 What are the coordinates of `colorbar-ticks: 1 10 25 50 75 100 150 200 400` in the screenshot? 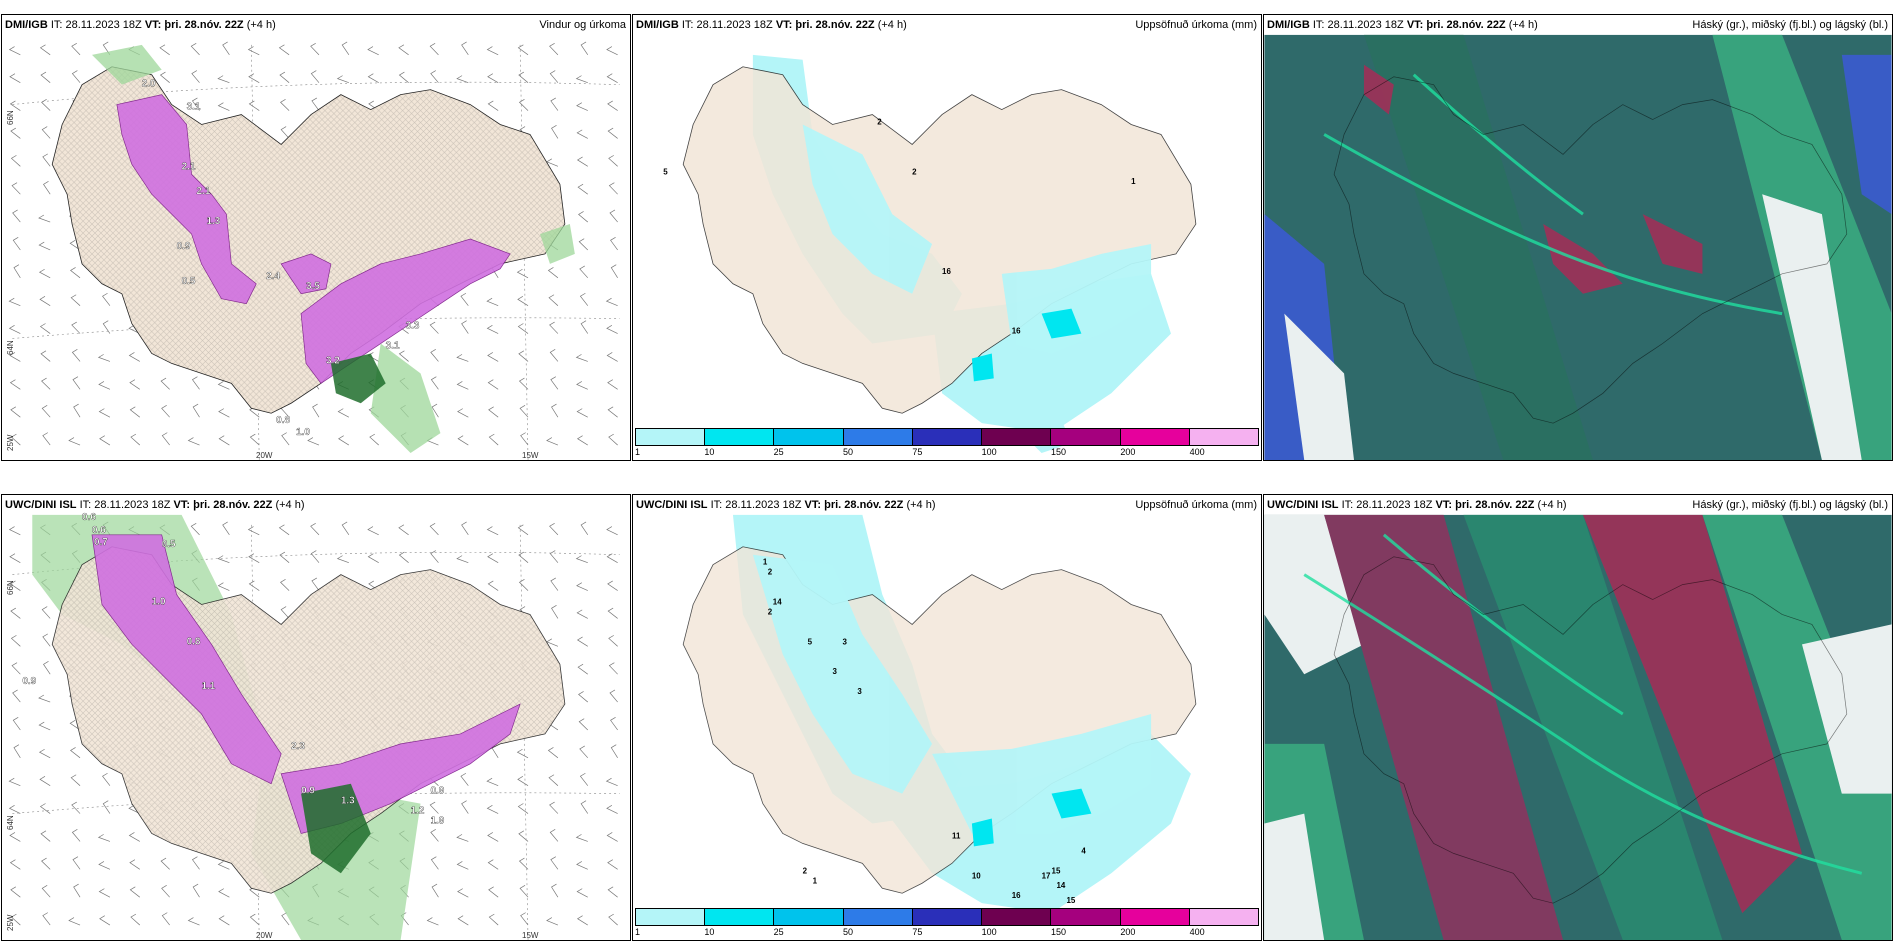 It's located at (947, 931).